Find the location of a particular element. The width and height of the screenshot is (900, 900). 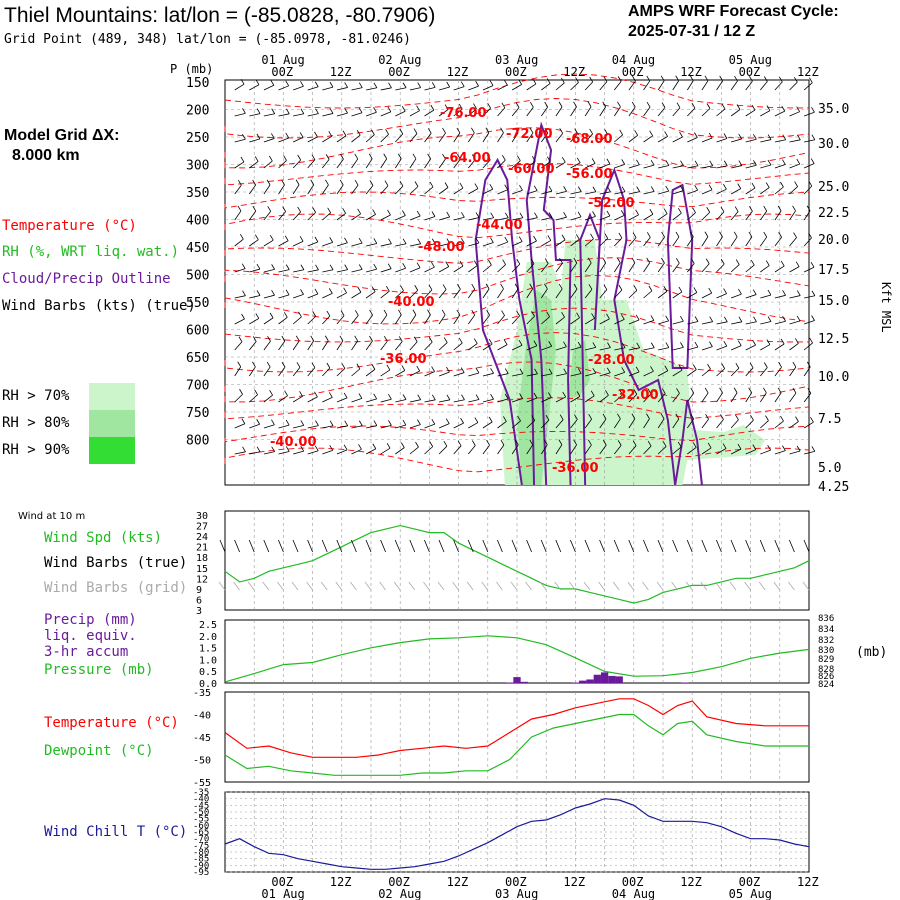

top-day-label: 04 Aug is located at coordinates (633, 60).